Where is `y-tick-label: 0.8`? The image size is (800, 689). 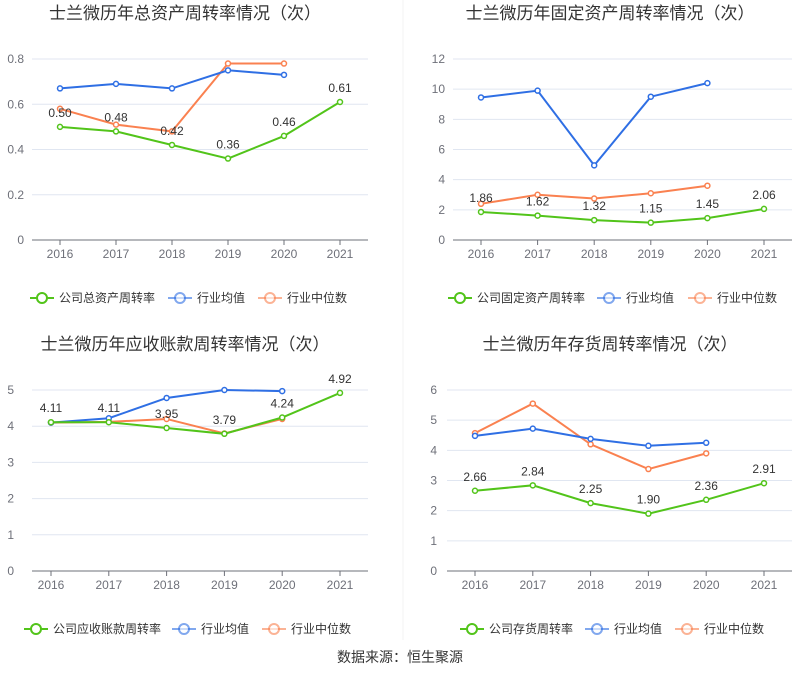 y-tick-label: 0.8 is located at coordinates (15, 59).